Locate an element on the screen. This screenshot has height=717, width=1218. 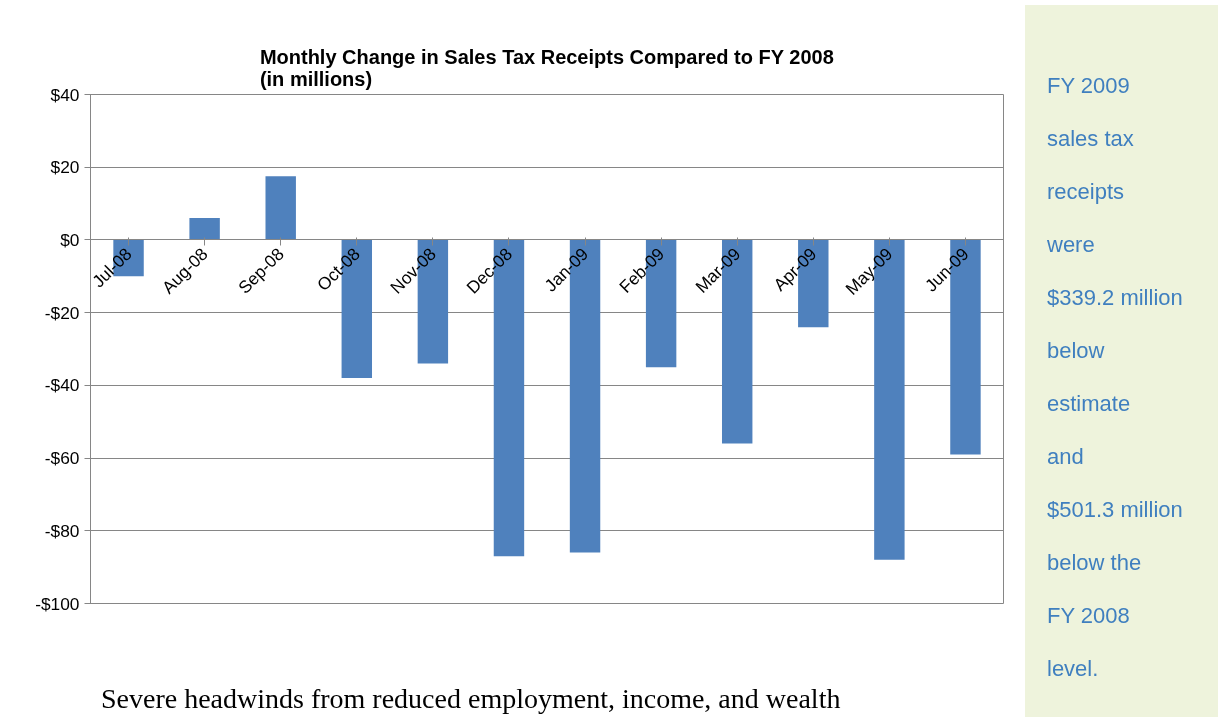
y-tick-label: -$60 is located at coordinates (62, 458).